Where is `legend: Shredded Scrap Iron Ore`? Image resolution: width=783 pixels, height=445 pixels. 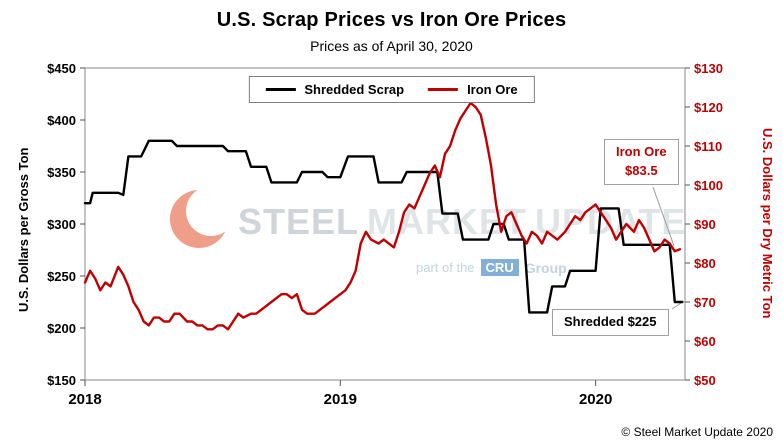 legend: Shredded Scrap Iron Ore is located at coordinates (391, 89).